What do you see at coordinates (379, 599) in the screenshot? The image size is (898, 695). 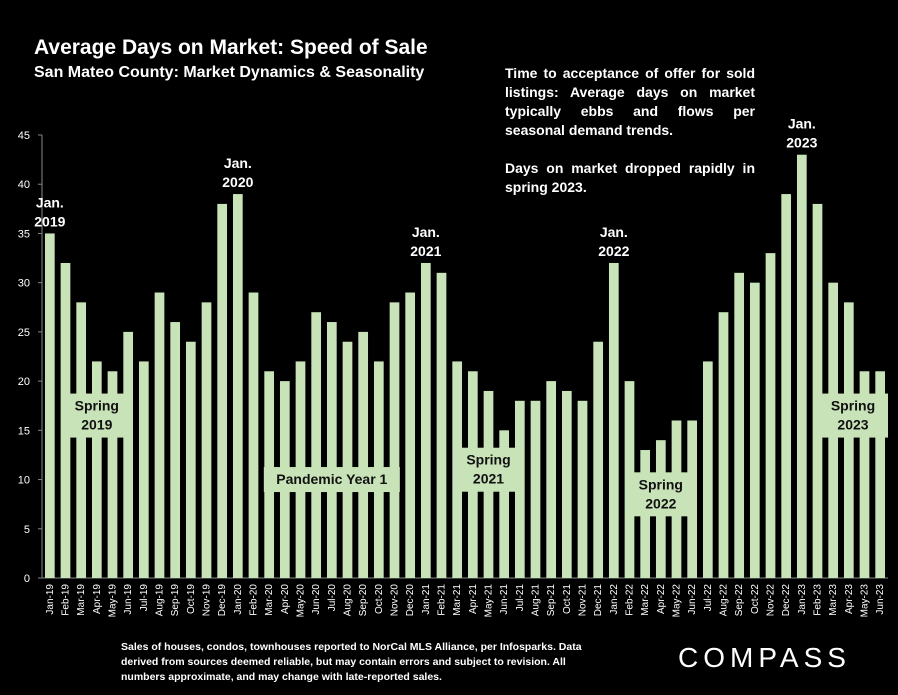 I see `x-tick-label: Oct-20` at bounding box center [379, 599].